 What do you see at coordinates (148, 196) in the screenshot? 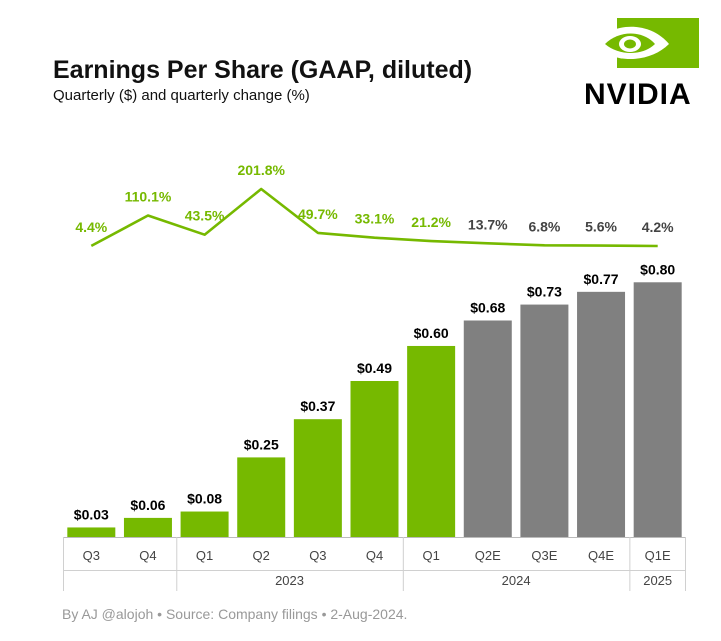
I see `change-label: 110.1%` at bounding box center [148, 196].